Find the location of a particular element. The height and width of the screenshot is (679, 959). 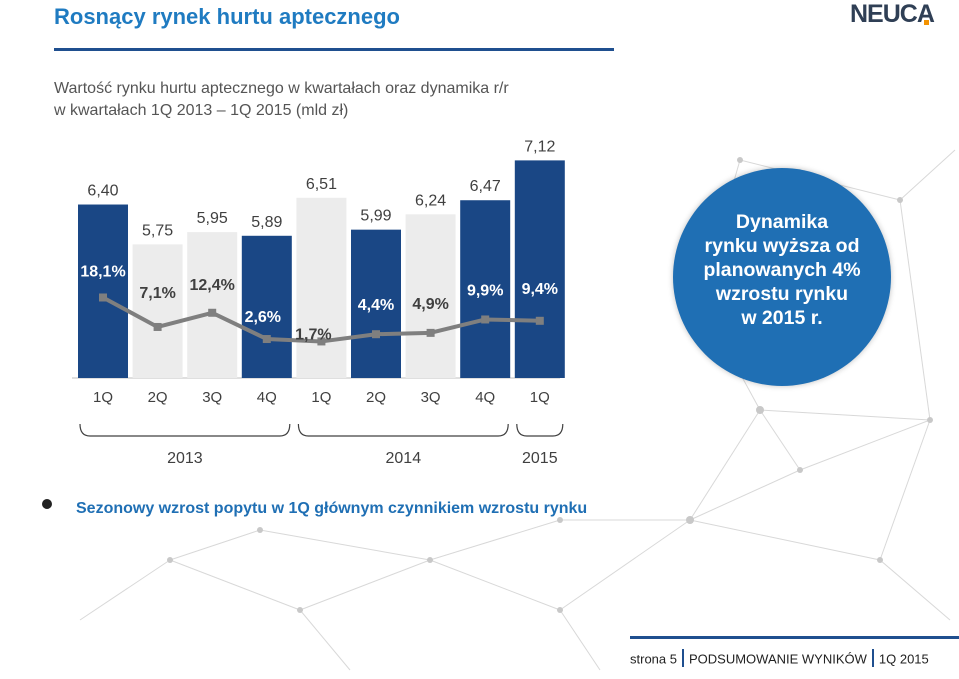

bar-value-label: 6,47 is located at coordinates (485, 186).